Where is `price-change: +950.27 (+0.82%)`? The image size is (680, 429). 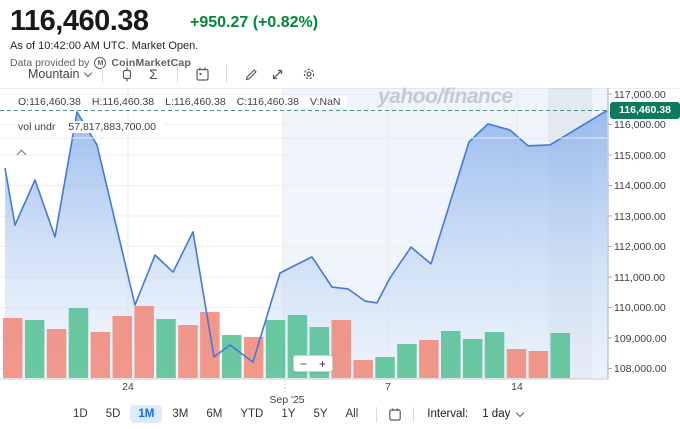 price-change: +950.27 (+0.82%) is located at coordinates (254, 22).